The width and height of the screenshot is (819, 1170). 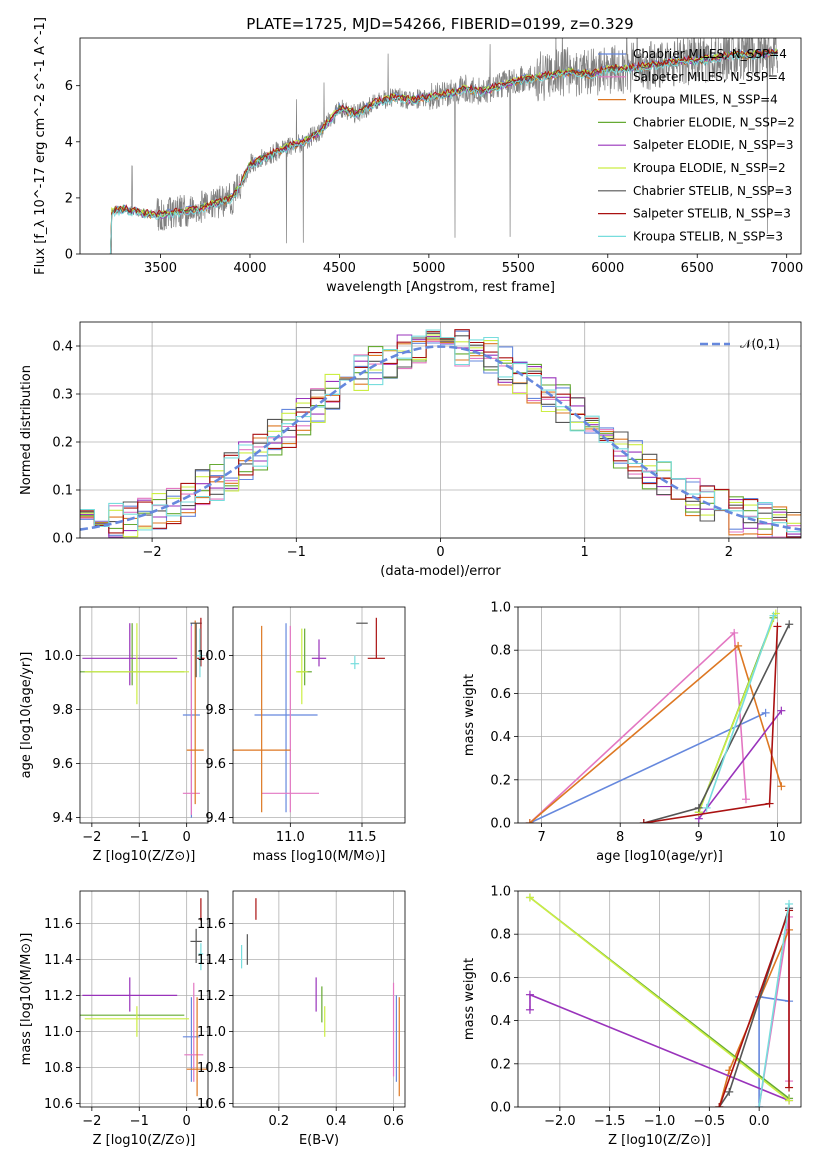 I want to click on model-line-chabrier-stelib, so click(x=443, y=151).